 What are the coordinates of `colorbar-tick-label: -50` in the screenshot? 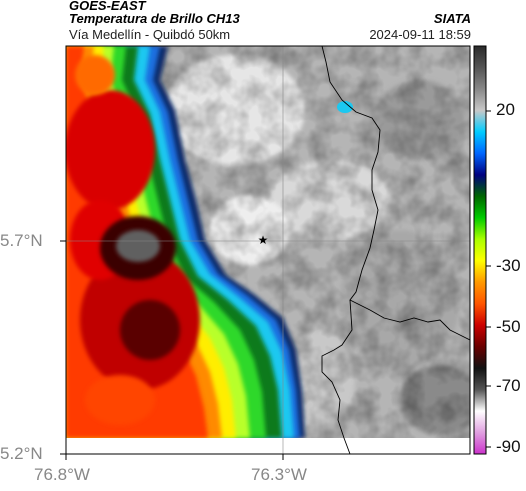 It's located at (508, 326).